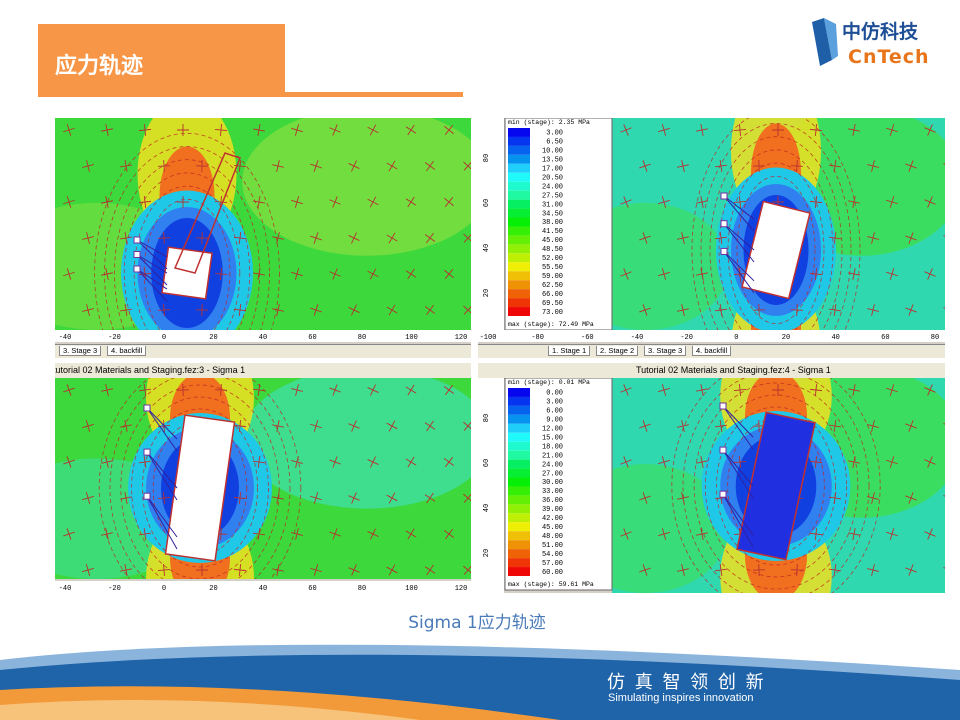  Describe the element at coordinates (681, 698) in the screenshot. I see `slogan-en: Simulating inspires innovation` at that location.